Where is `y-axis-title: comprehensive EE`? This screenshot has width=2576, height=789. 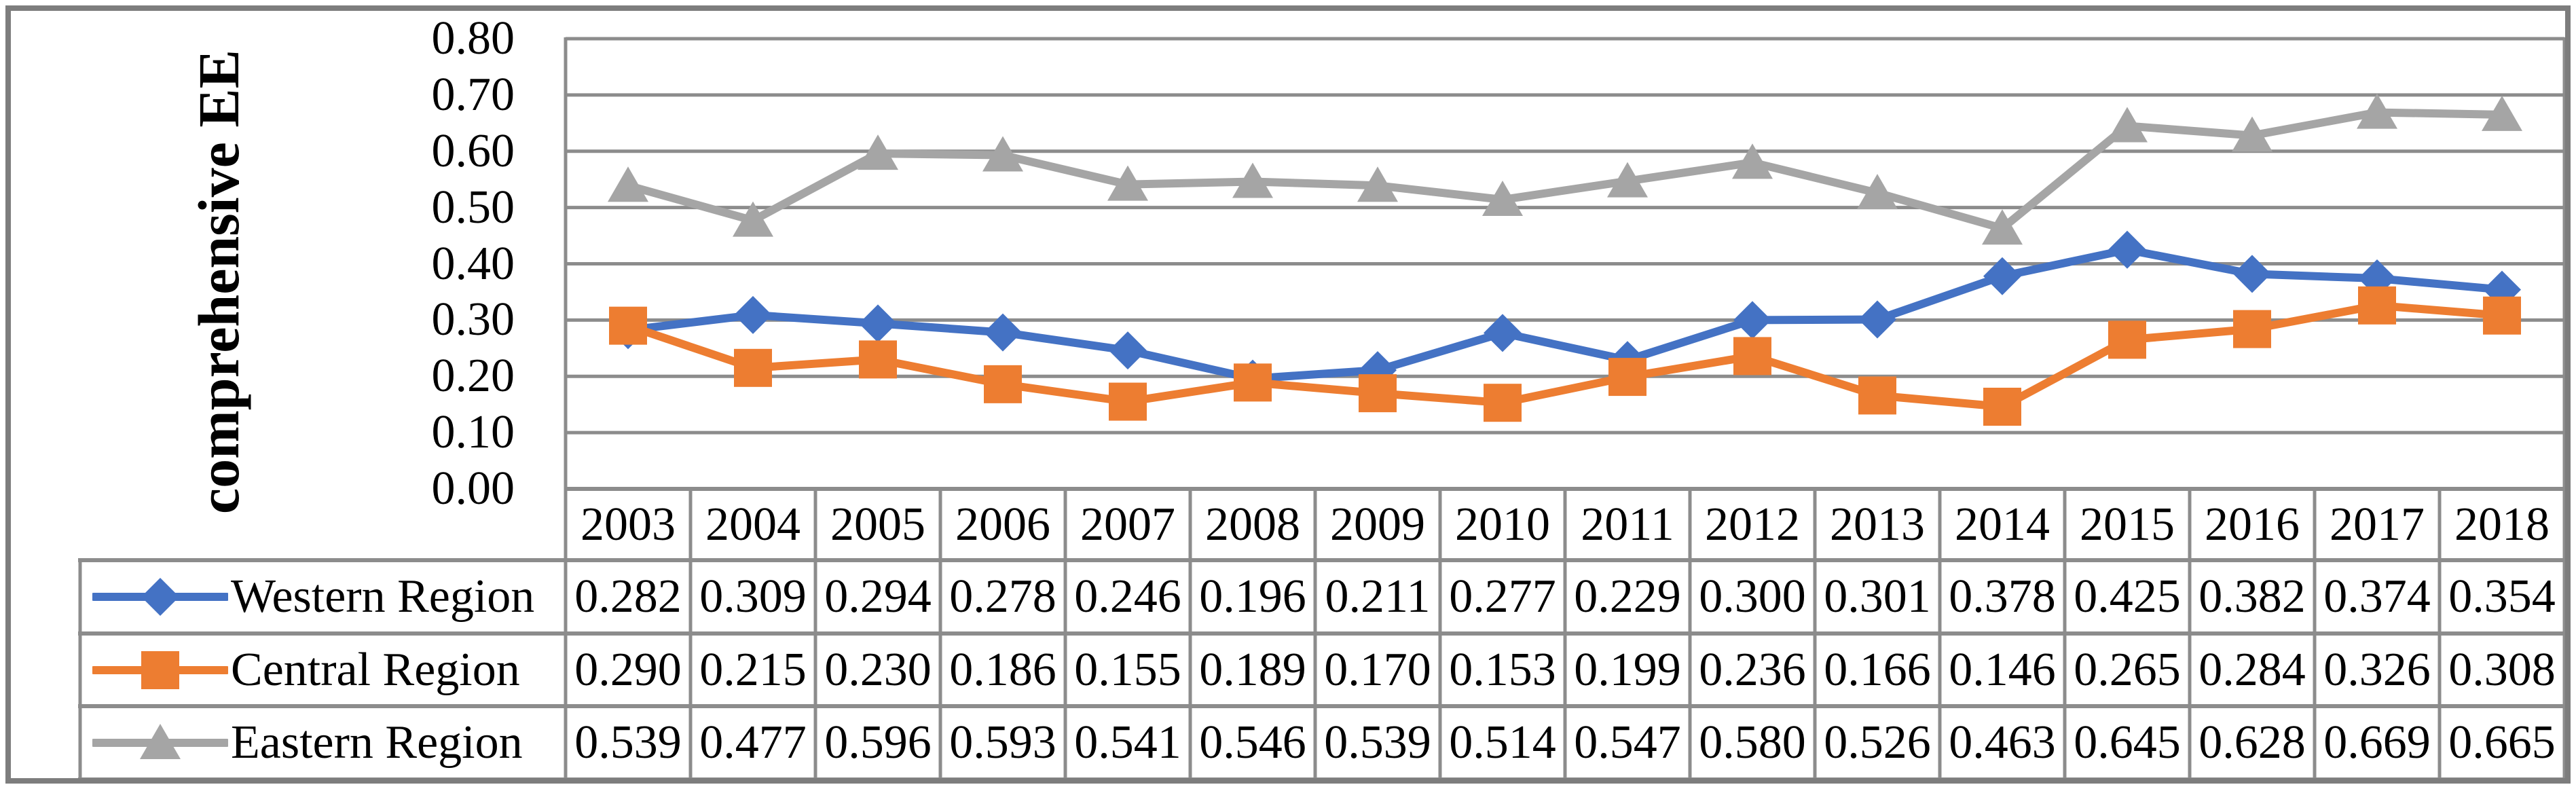
y-axis-title: comprehensive EE is located at coordinates (218, 282).